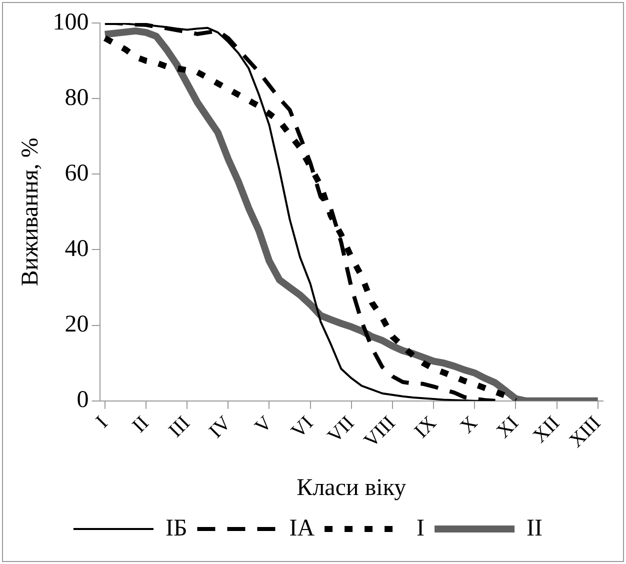  What do you see at coordinates (469, 425) in the screenshot?
I see `x-tick-label: X` at bounding box center [469, 425].